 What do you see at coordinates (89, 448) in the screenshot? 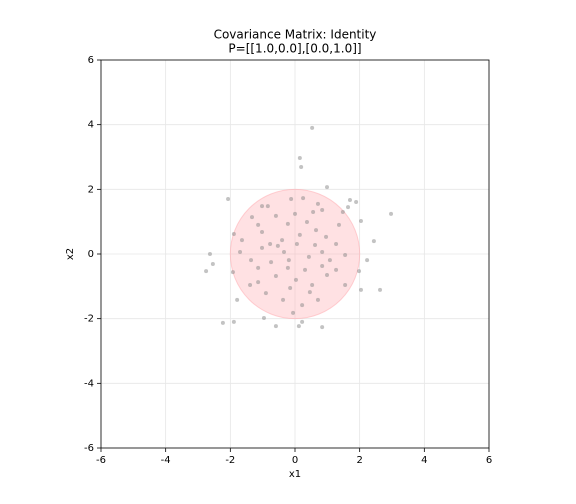
I see `y-tick-label: -6` at bounding box center [89, 448].